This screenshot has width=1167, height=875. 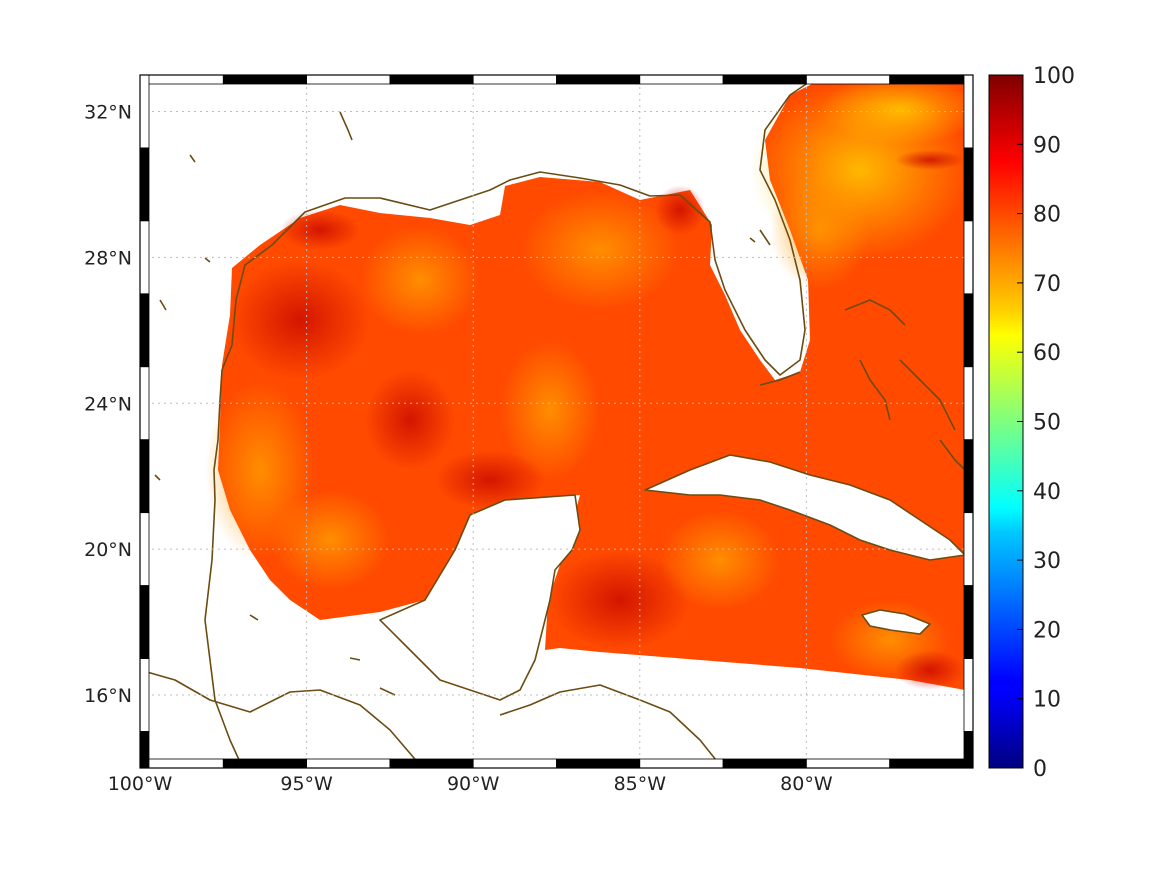 What do you see at coordinates (1047, 423) in the screenshot?
I see `colorbar-tick-label: 50` at bounding box center [1047, 423].